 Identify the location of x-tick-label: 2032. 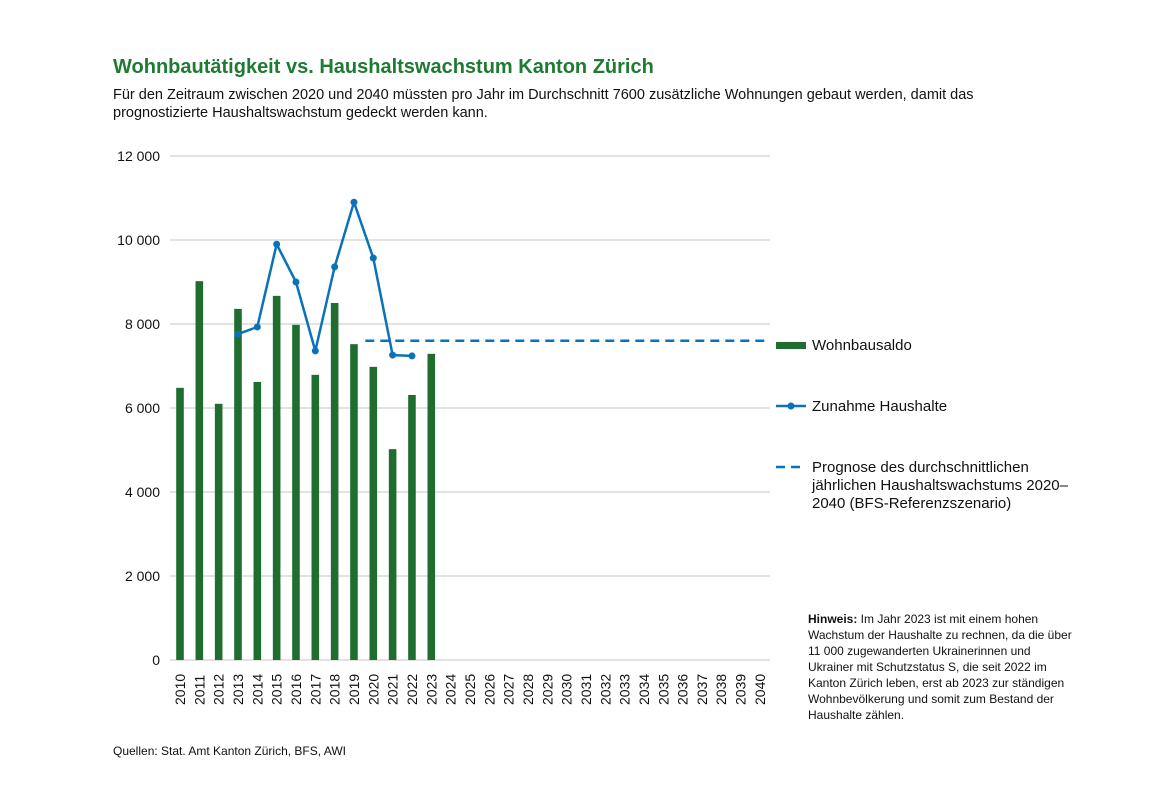
(605, 689).